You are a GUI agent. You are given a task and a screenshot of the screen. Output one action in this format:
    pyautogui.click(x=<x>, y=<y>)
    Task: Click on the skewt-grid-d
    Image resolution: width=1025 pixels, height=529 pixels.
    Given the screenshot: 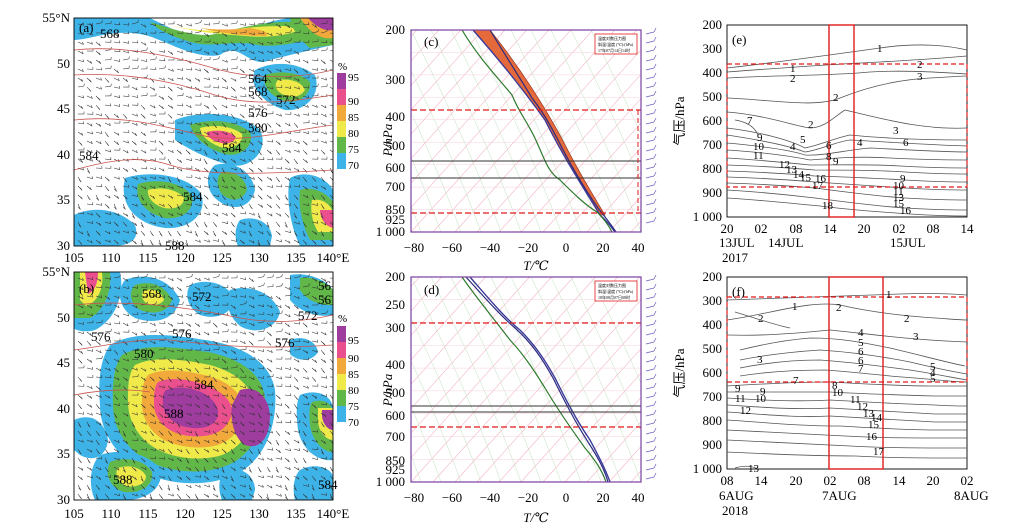 What is the action you would take?
    pyautogui.click(x=526, y=379)
    